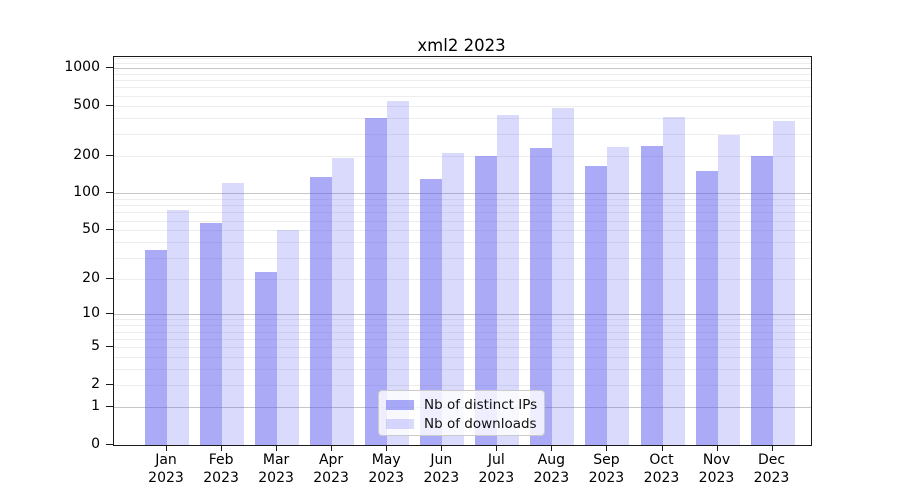 Image resolution: width=900 pixels, height=500 pixels. Describe the element at coordinates (541, 296) in the screenshot. I see `bar-distinct-ips-aug` at that location.